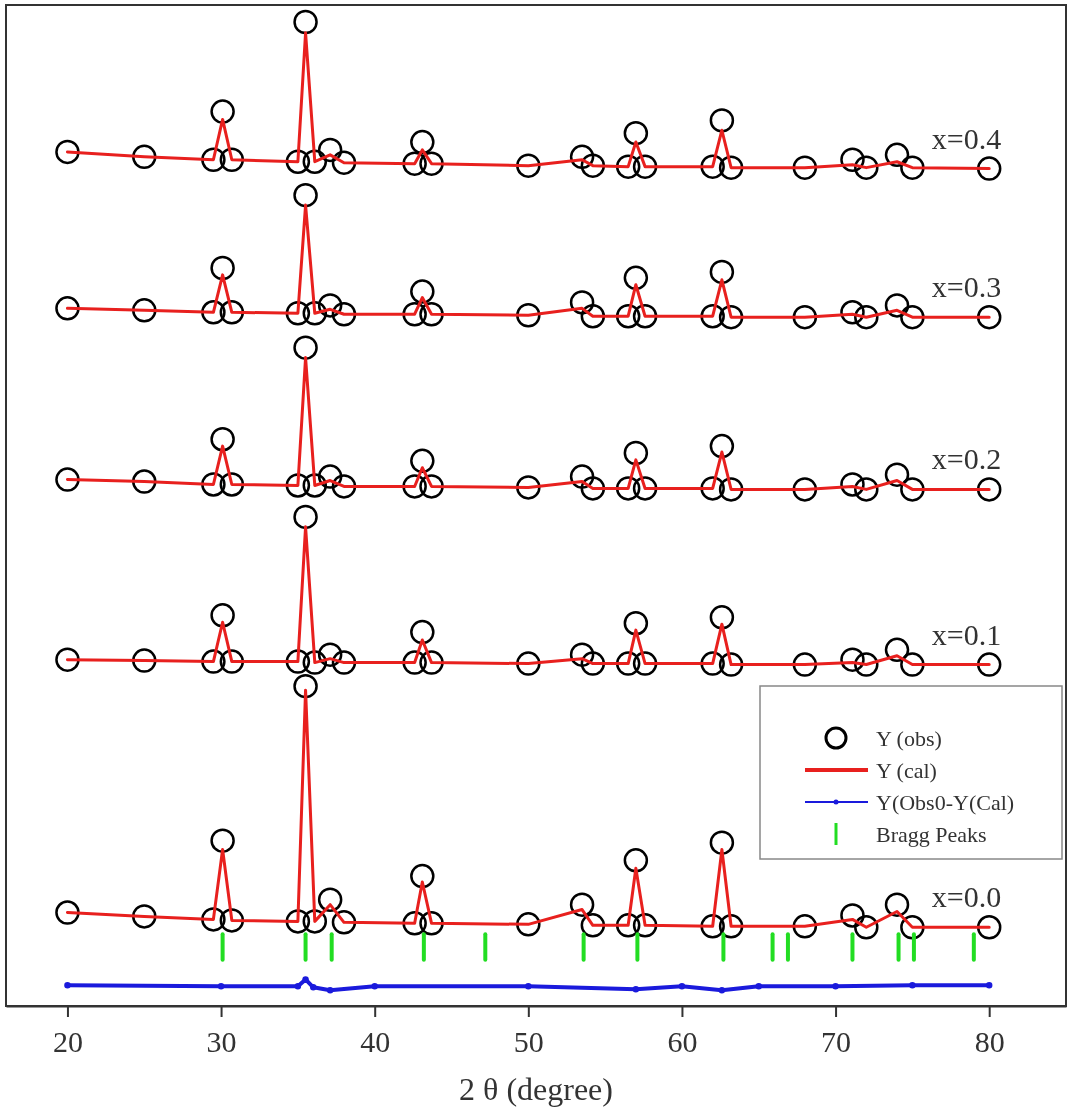 This screenshot has width=1073, height=1115. Describe the element at coordinates (931, 834) in the screenshot. I see `legend-label: Bragg Peaks` at that location.